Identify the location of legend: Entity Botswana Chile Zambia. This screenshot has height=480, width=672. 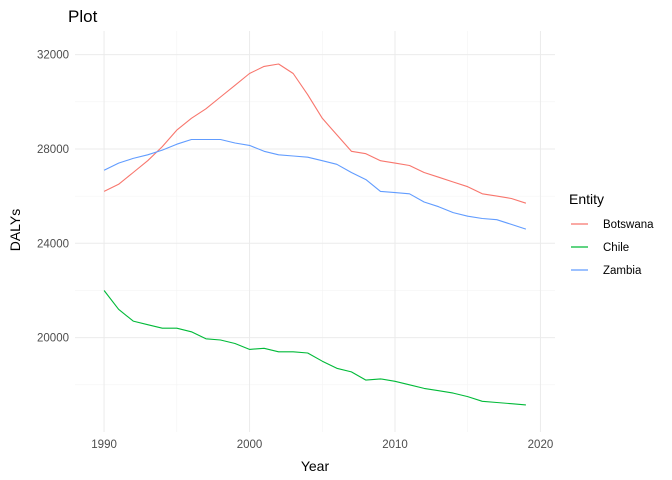
(611, 234).